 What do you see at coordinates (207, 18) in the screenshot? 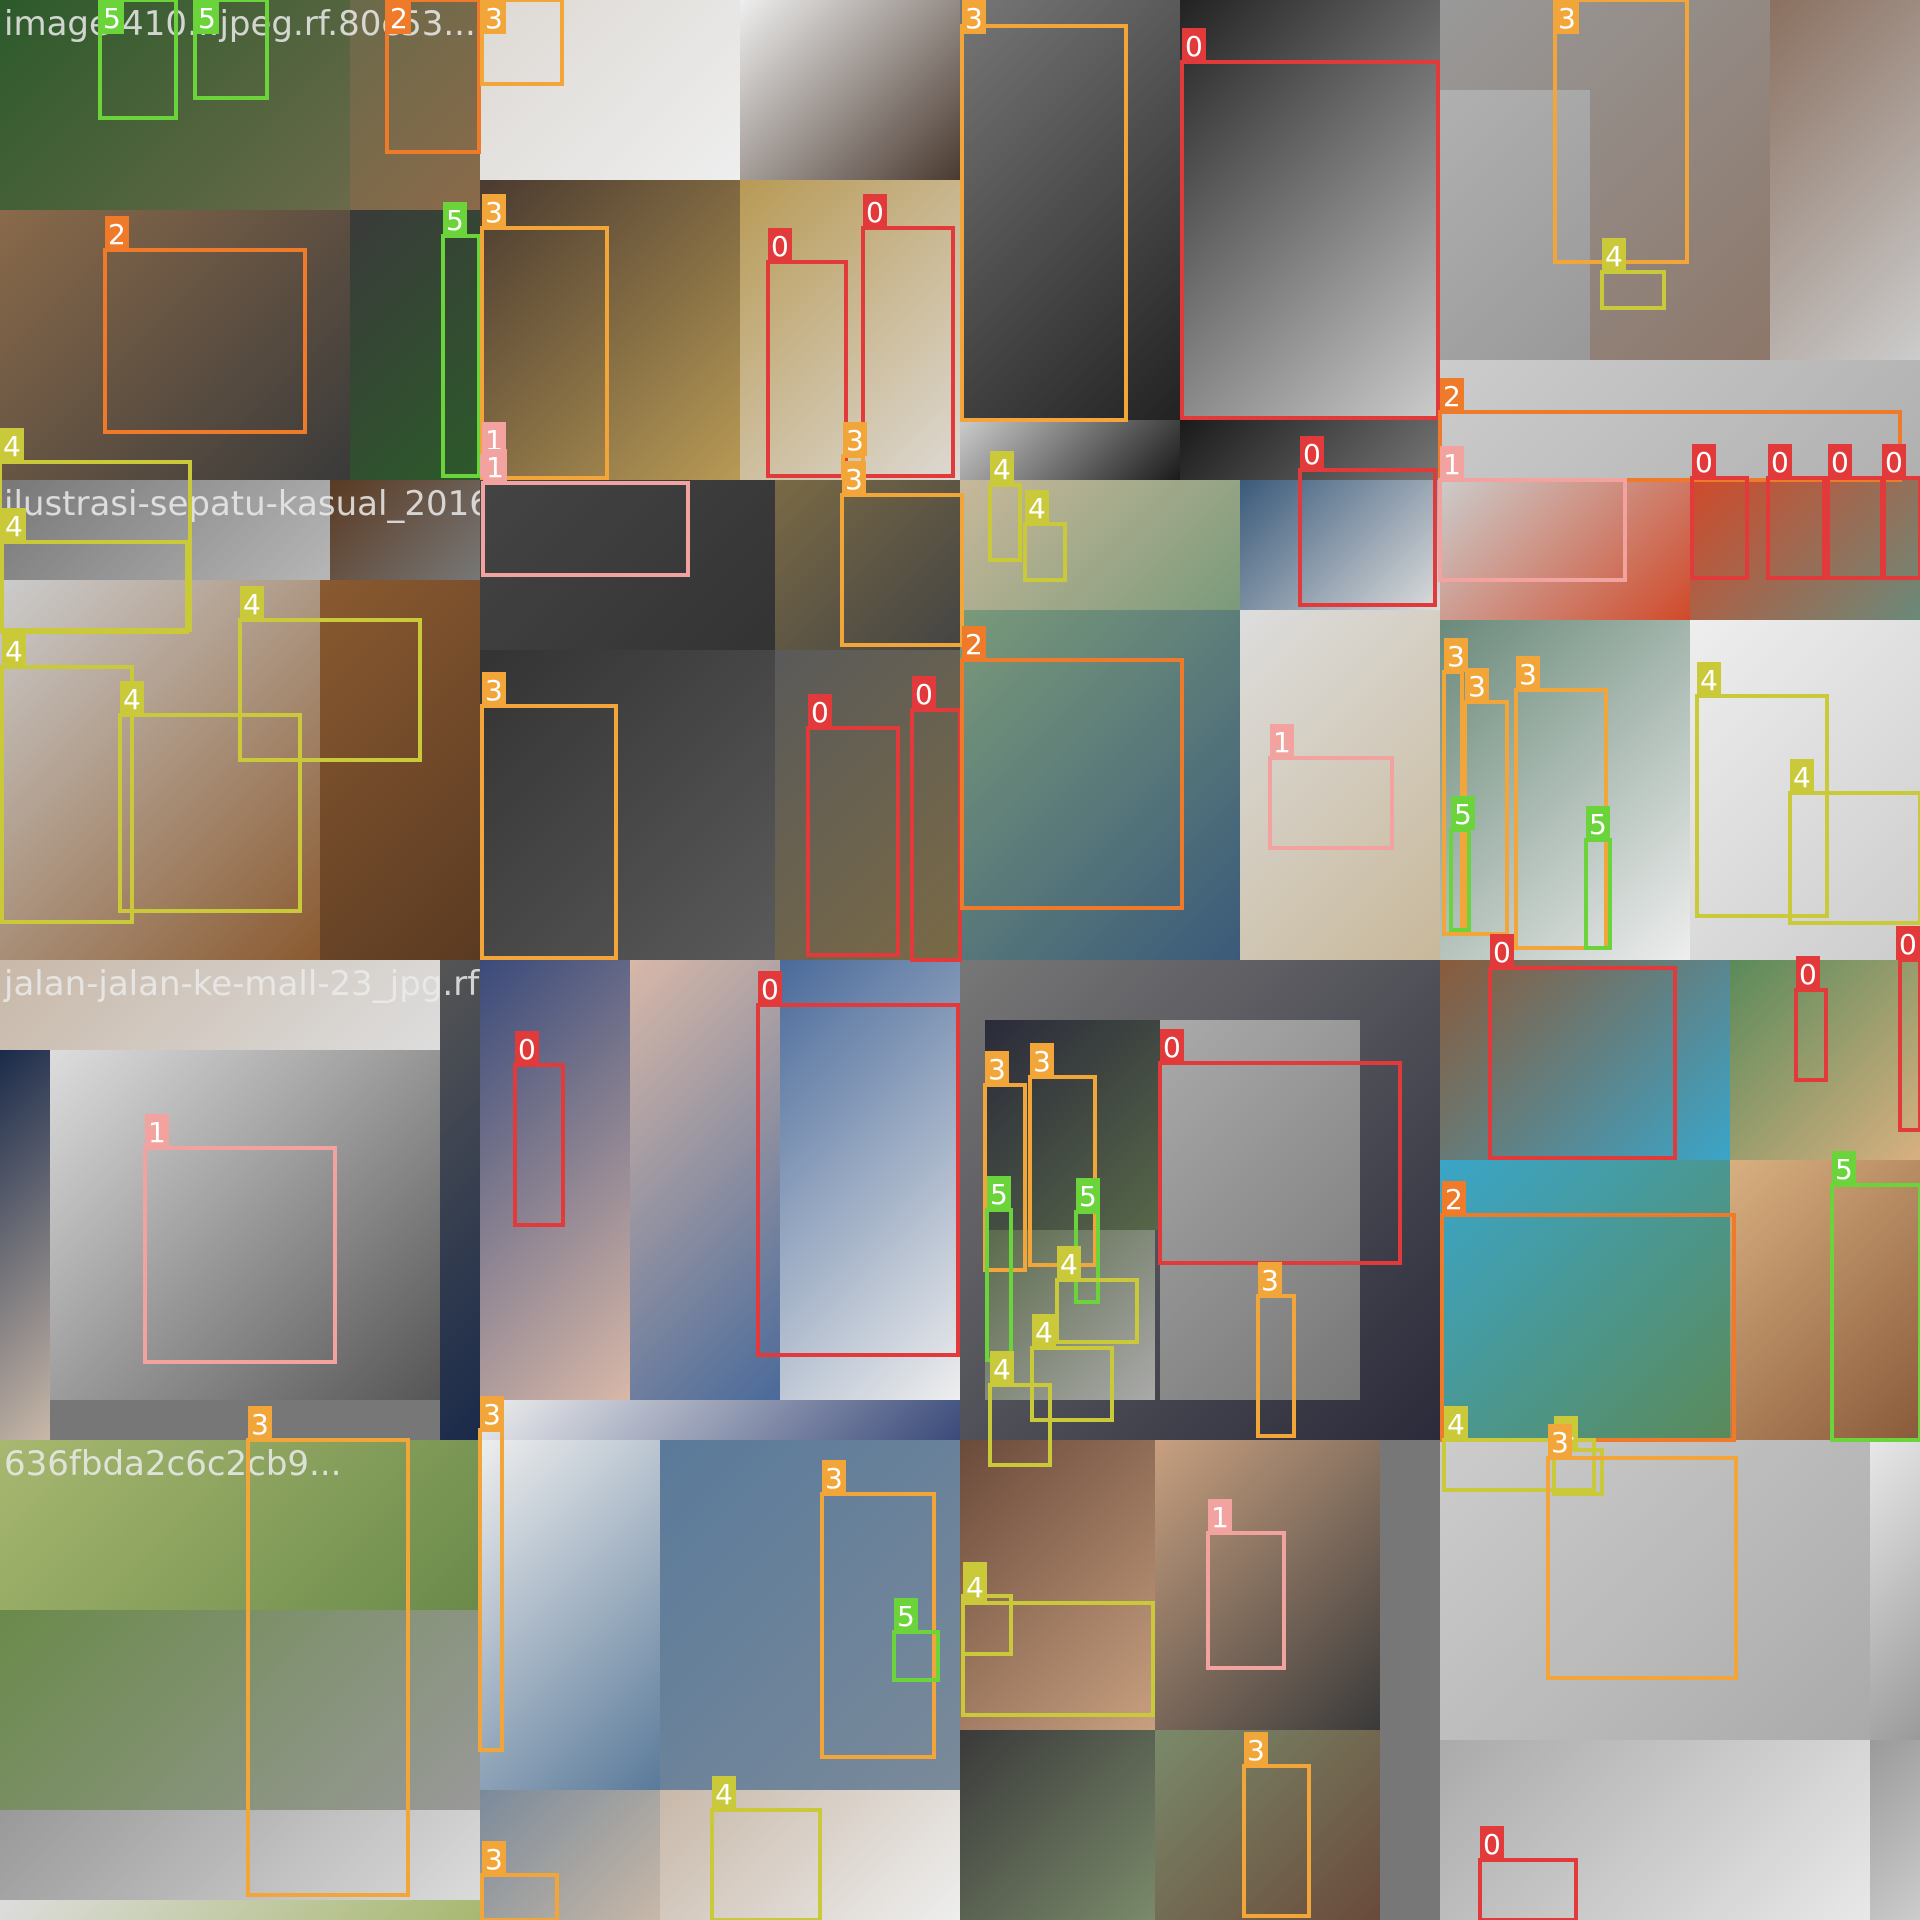
I see `class-label: 5` at bounding box center [207, 18].